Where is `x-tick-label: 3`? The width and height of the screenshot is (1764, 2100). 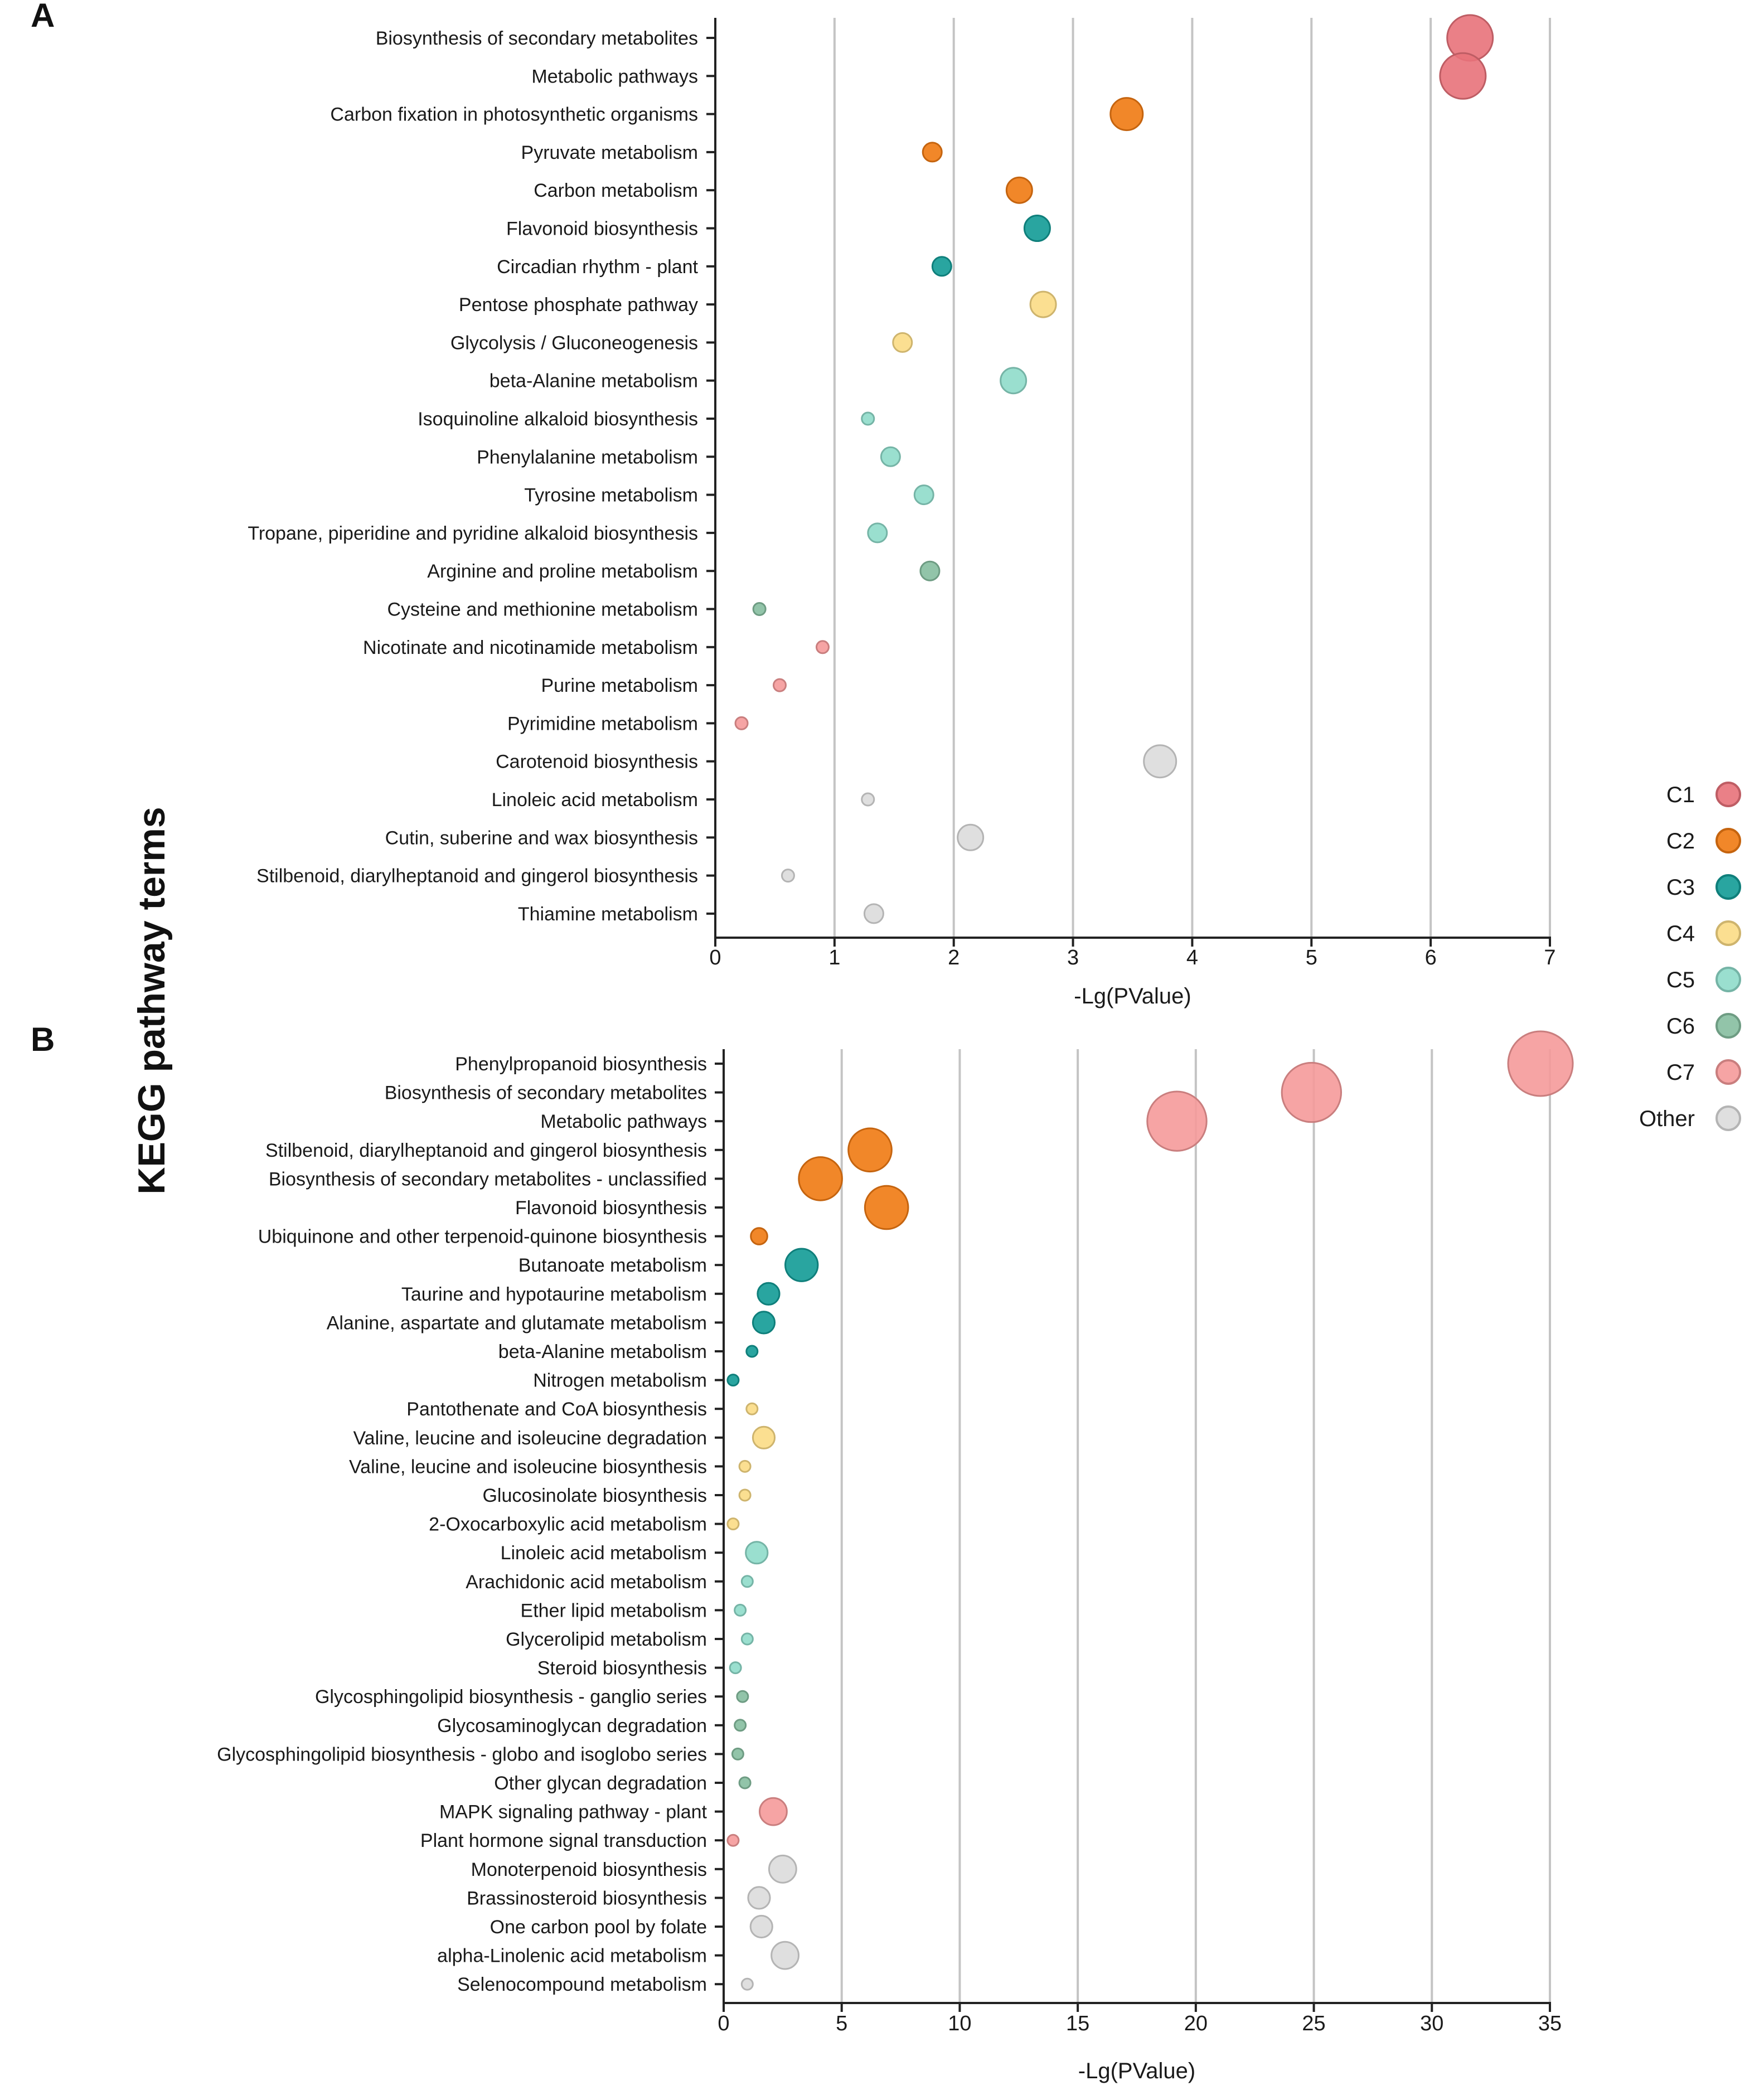
x-tick-label: 3 is located at coordinates (1073, 957).